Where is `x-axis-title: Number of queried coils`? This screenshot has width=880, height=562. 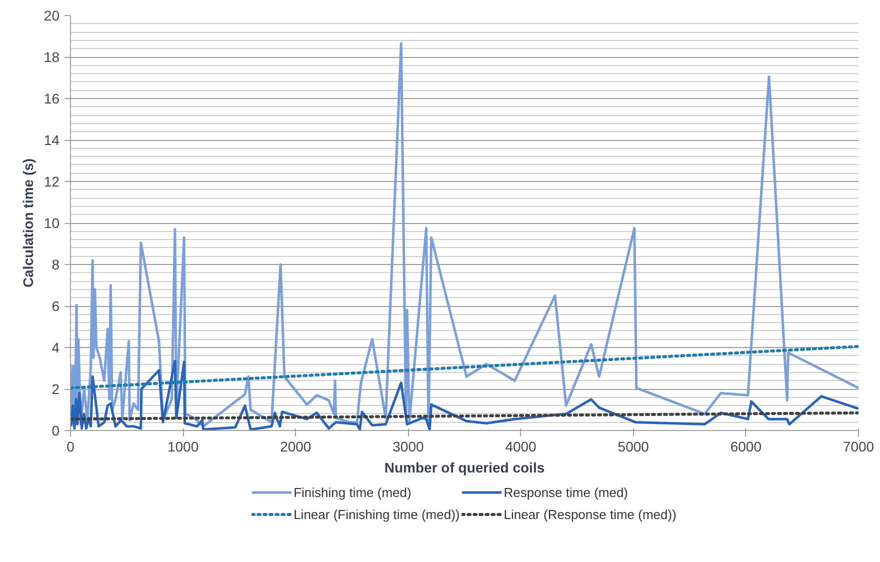 x-axis-title: Number of queried coils is located at coordinates (464, 468).